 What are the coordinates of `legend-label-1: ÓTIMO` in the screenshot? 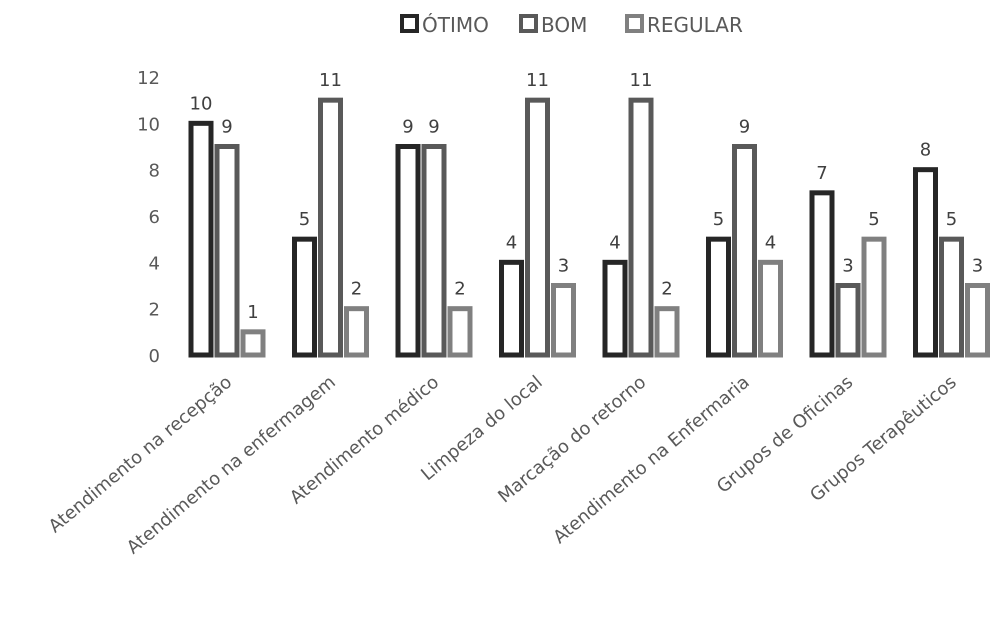 It's located at (455, 25).